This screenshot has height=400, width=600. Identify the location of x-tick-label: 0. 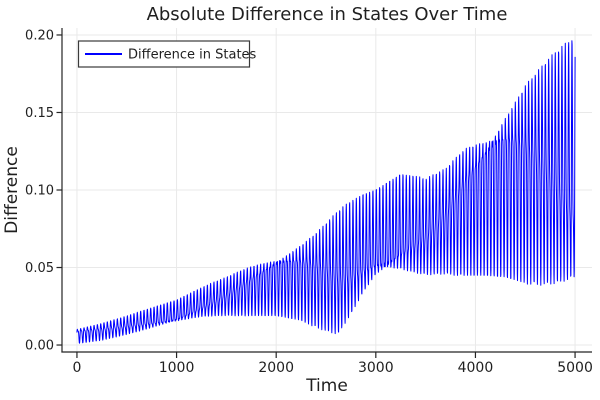
(76, 368).